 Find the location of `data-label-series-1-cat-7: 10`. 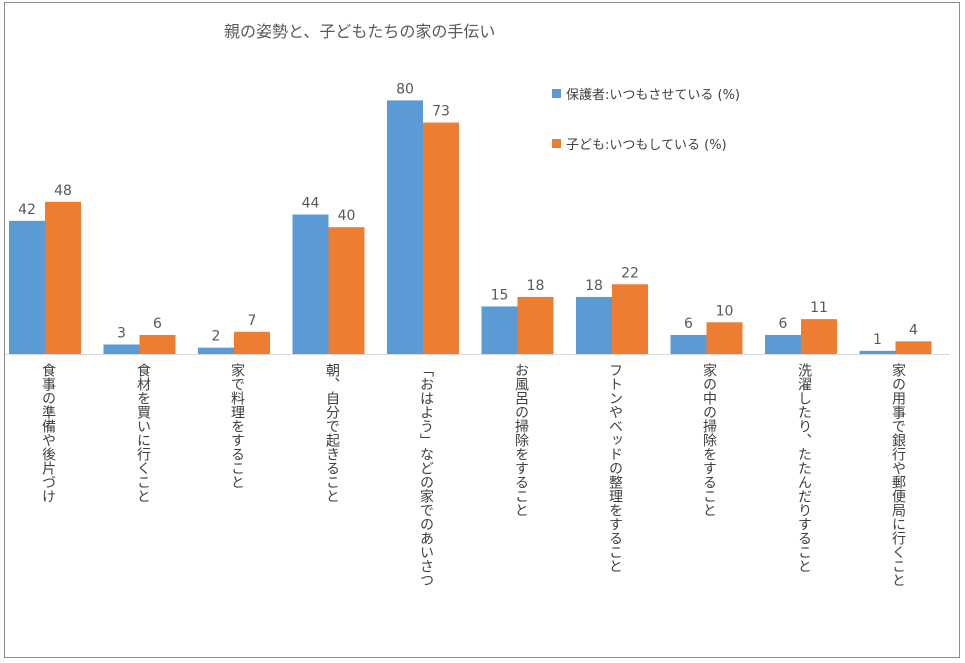

data-label-series-1-cat-7: 10 is located at coordinates (725, 311).